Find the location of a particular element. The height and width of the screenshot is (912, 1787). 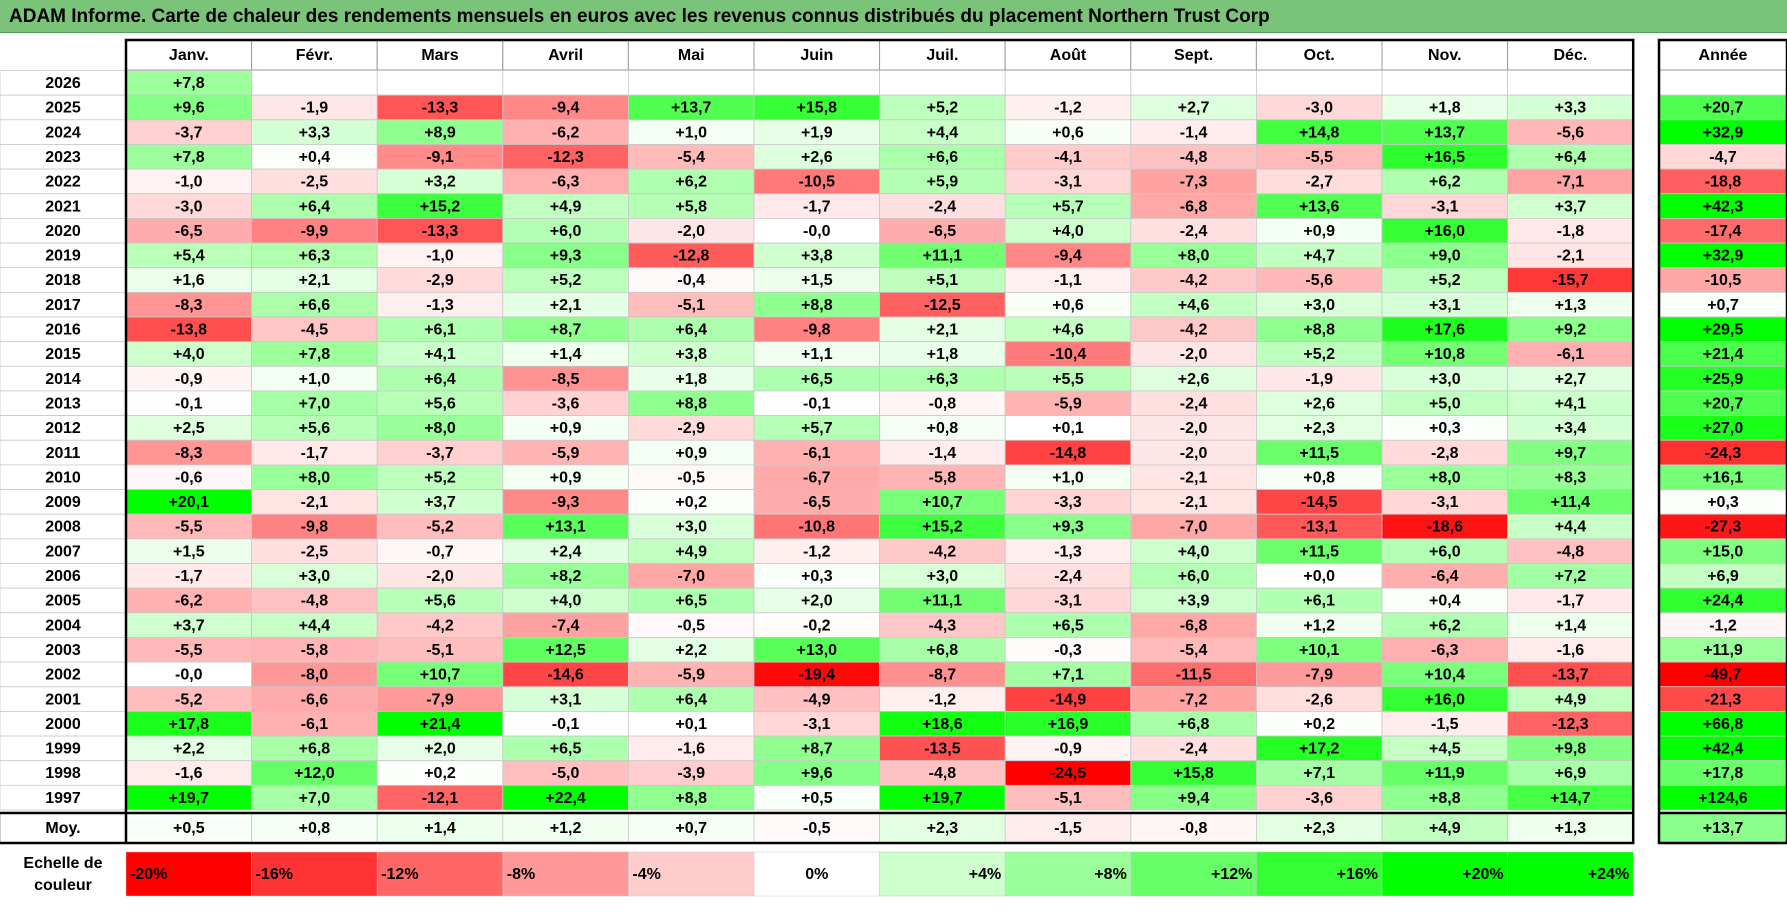

cell-value: -5,4 is located at coordinates (691, 157).